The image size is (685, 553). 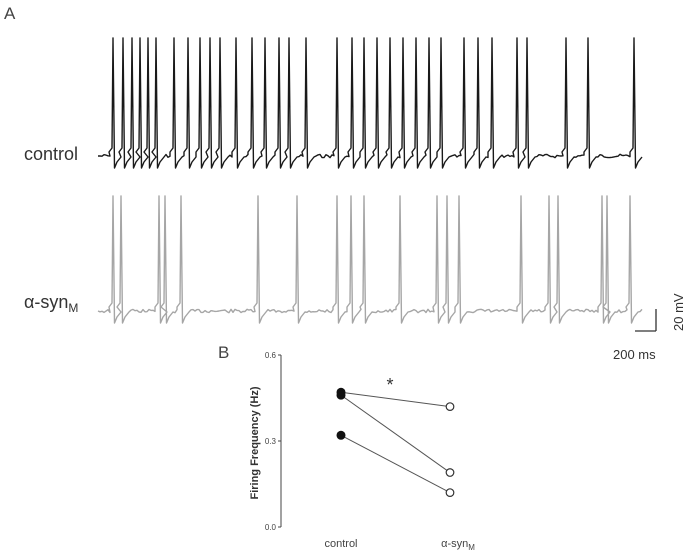 What do you see at coordinates (10, 13) in the screenshot?
I see `panel-a-label: A` at bounding box center [10, 13].